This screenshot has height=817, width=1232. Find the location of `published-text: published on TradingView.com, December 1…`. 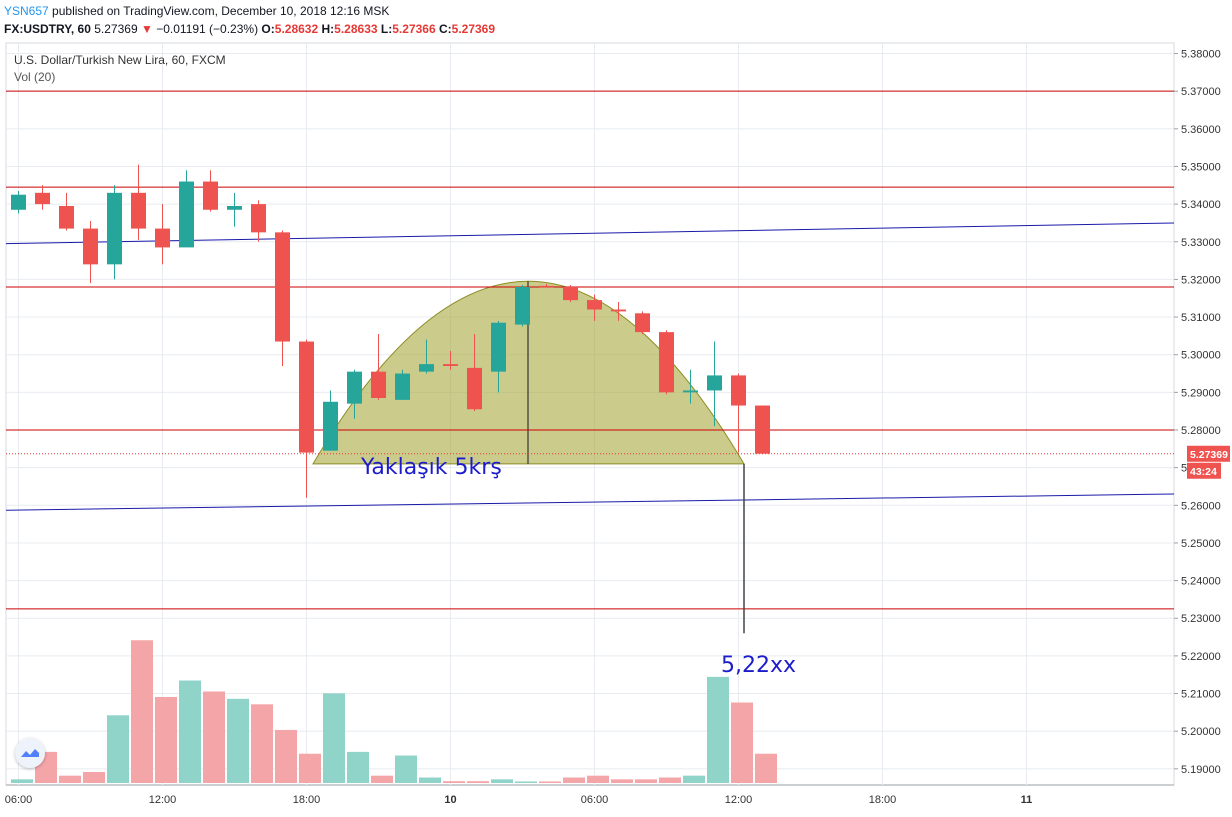

published-text: published on TradingView.com, December 1… is located at coordinates (221, 11).